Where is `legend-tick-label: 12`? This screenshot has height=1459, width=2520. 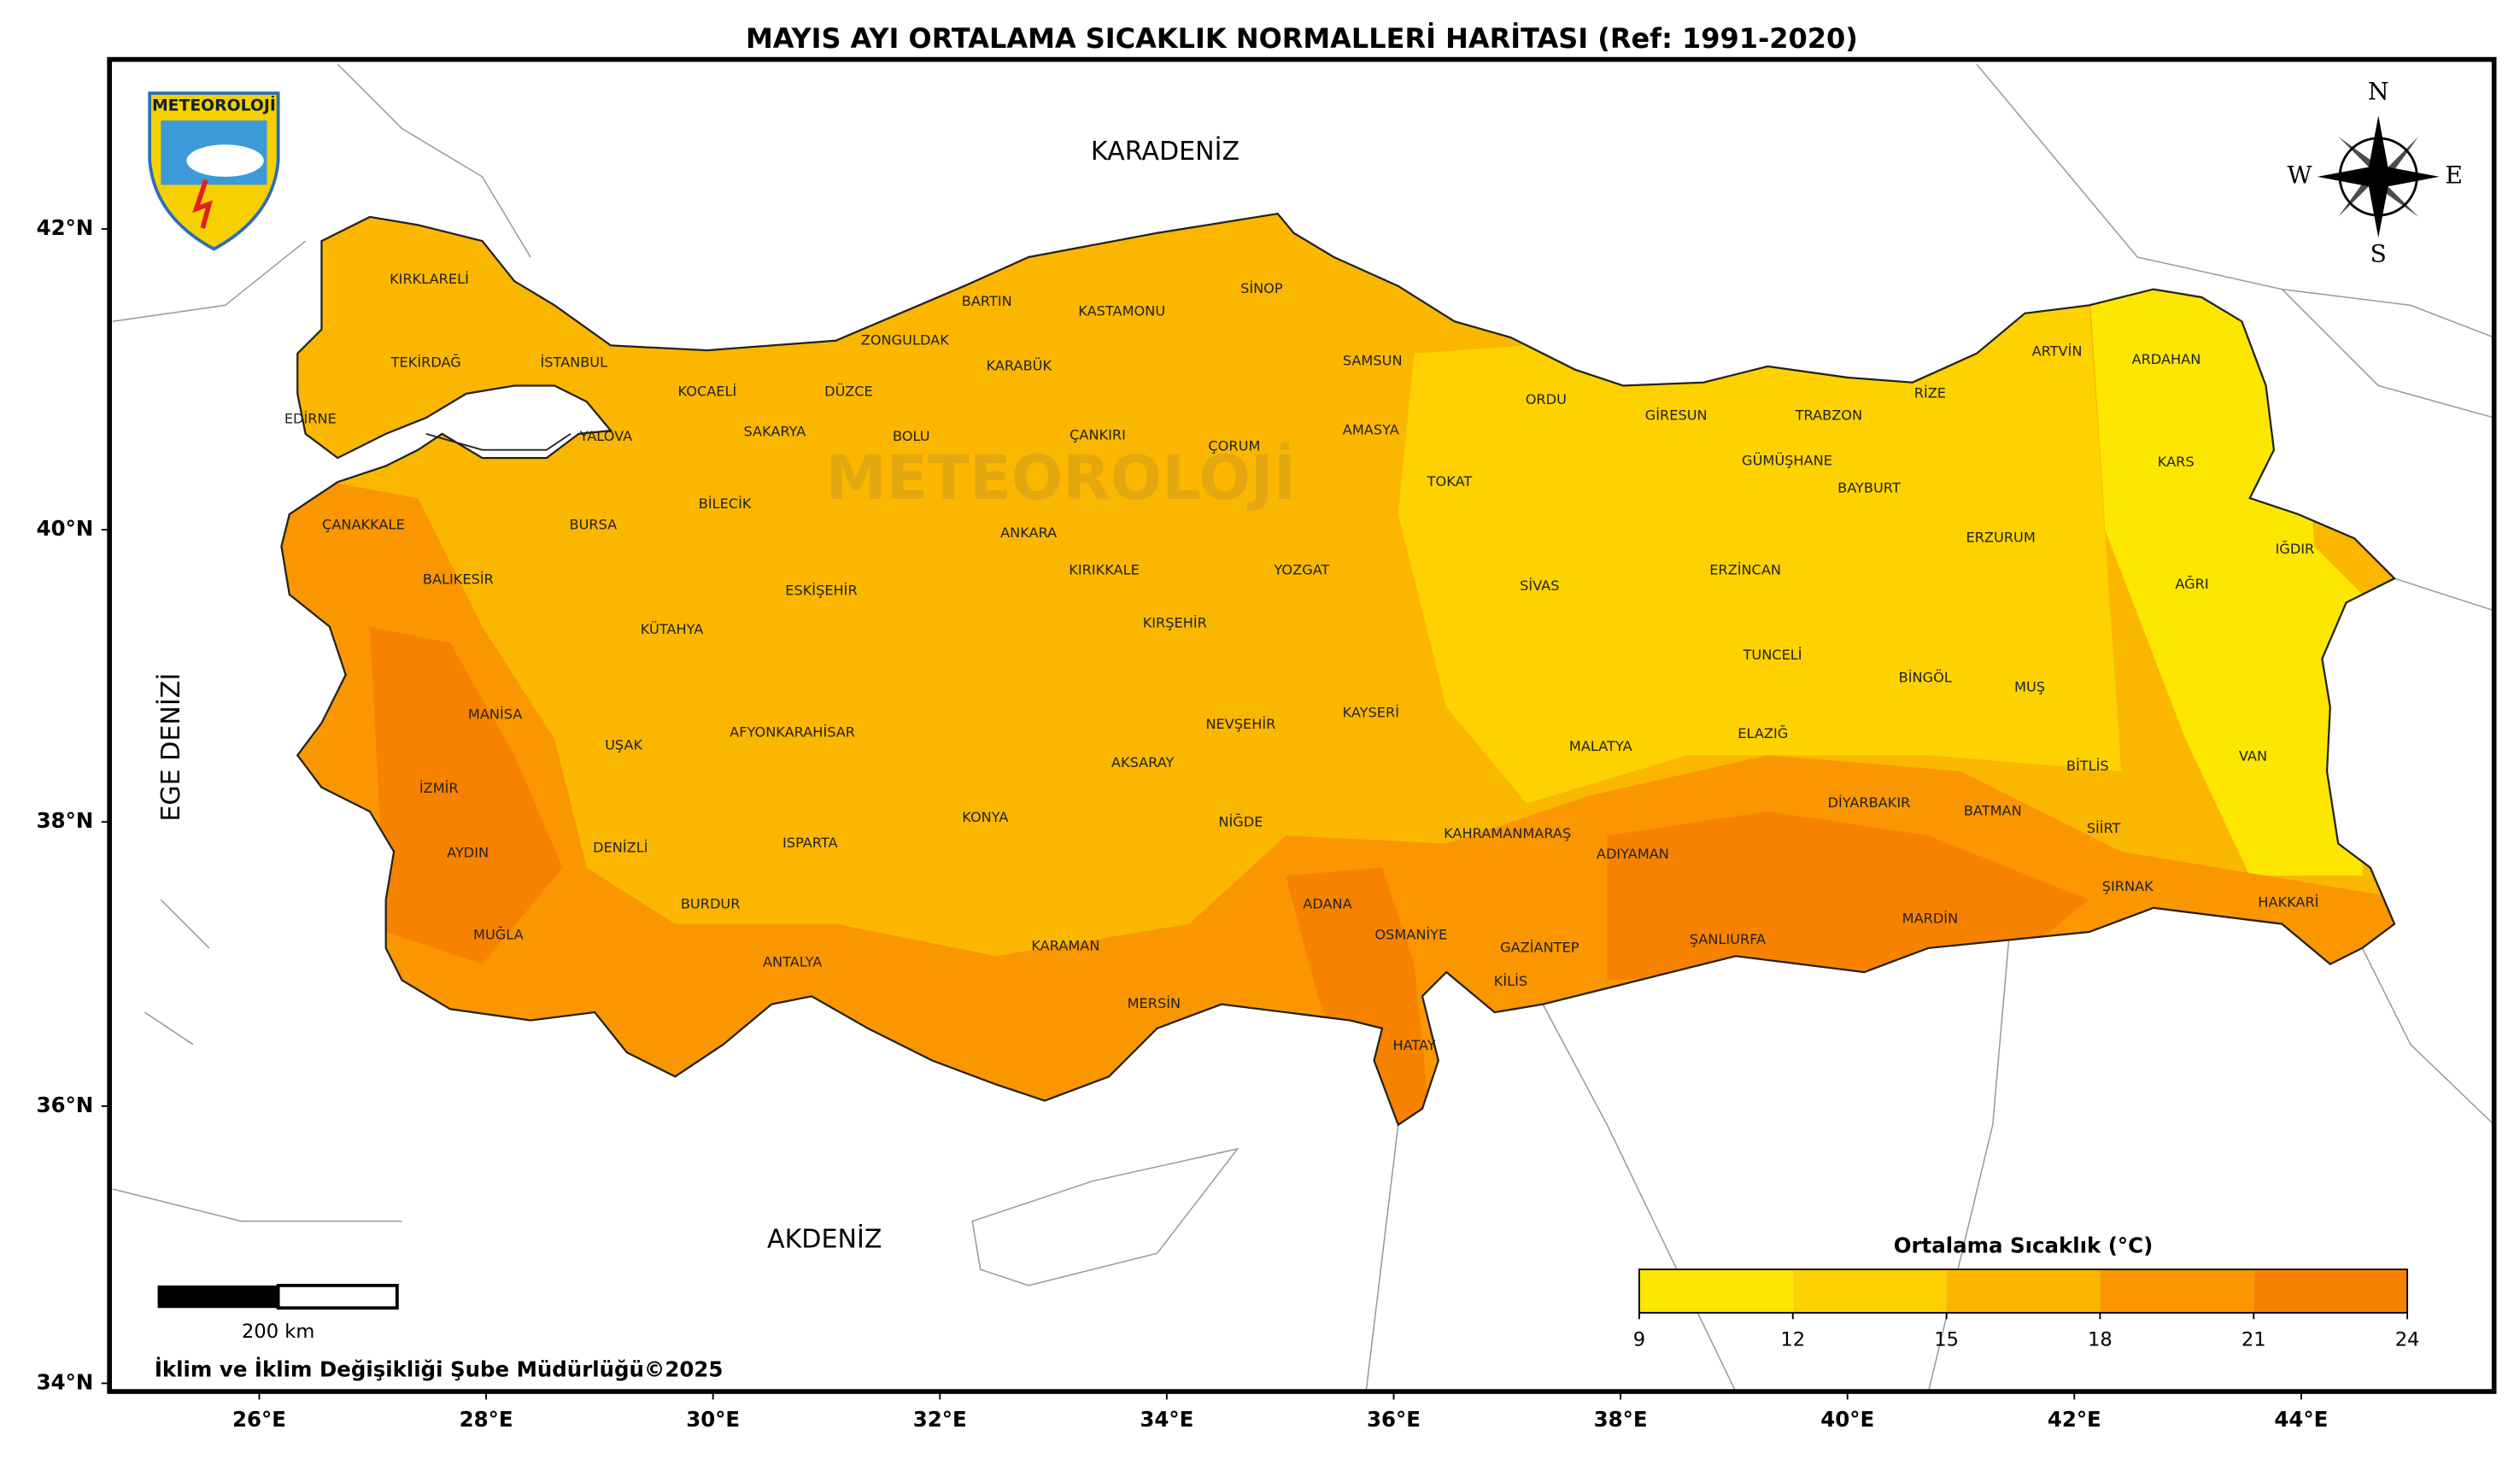
legend-tick-label: 12 is located at coordinates (1792, 1339).